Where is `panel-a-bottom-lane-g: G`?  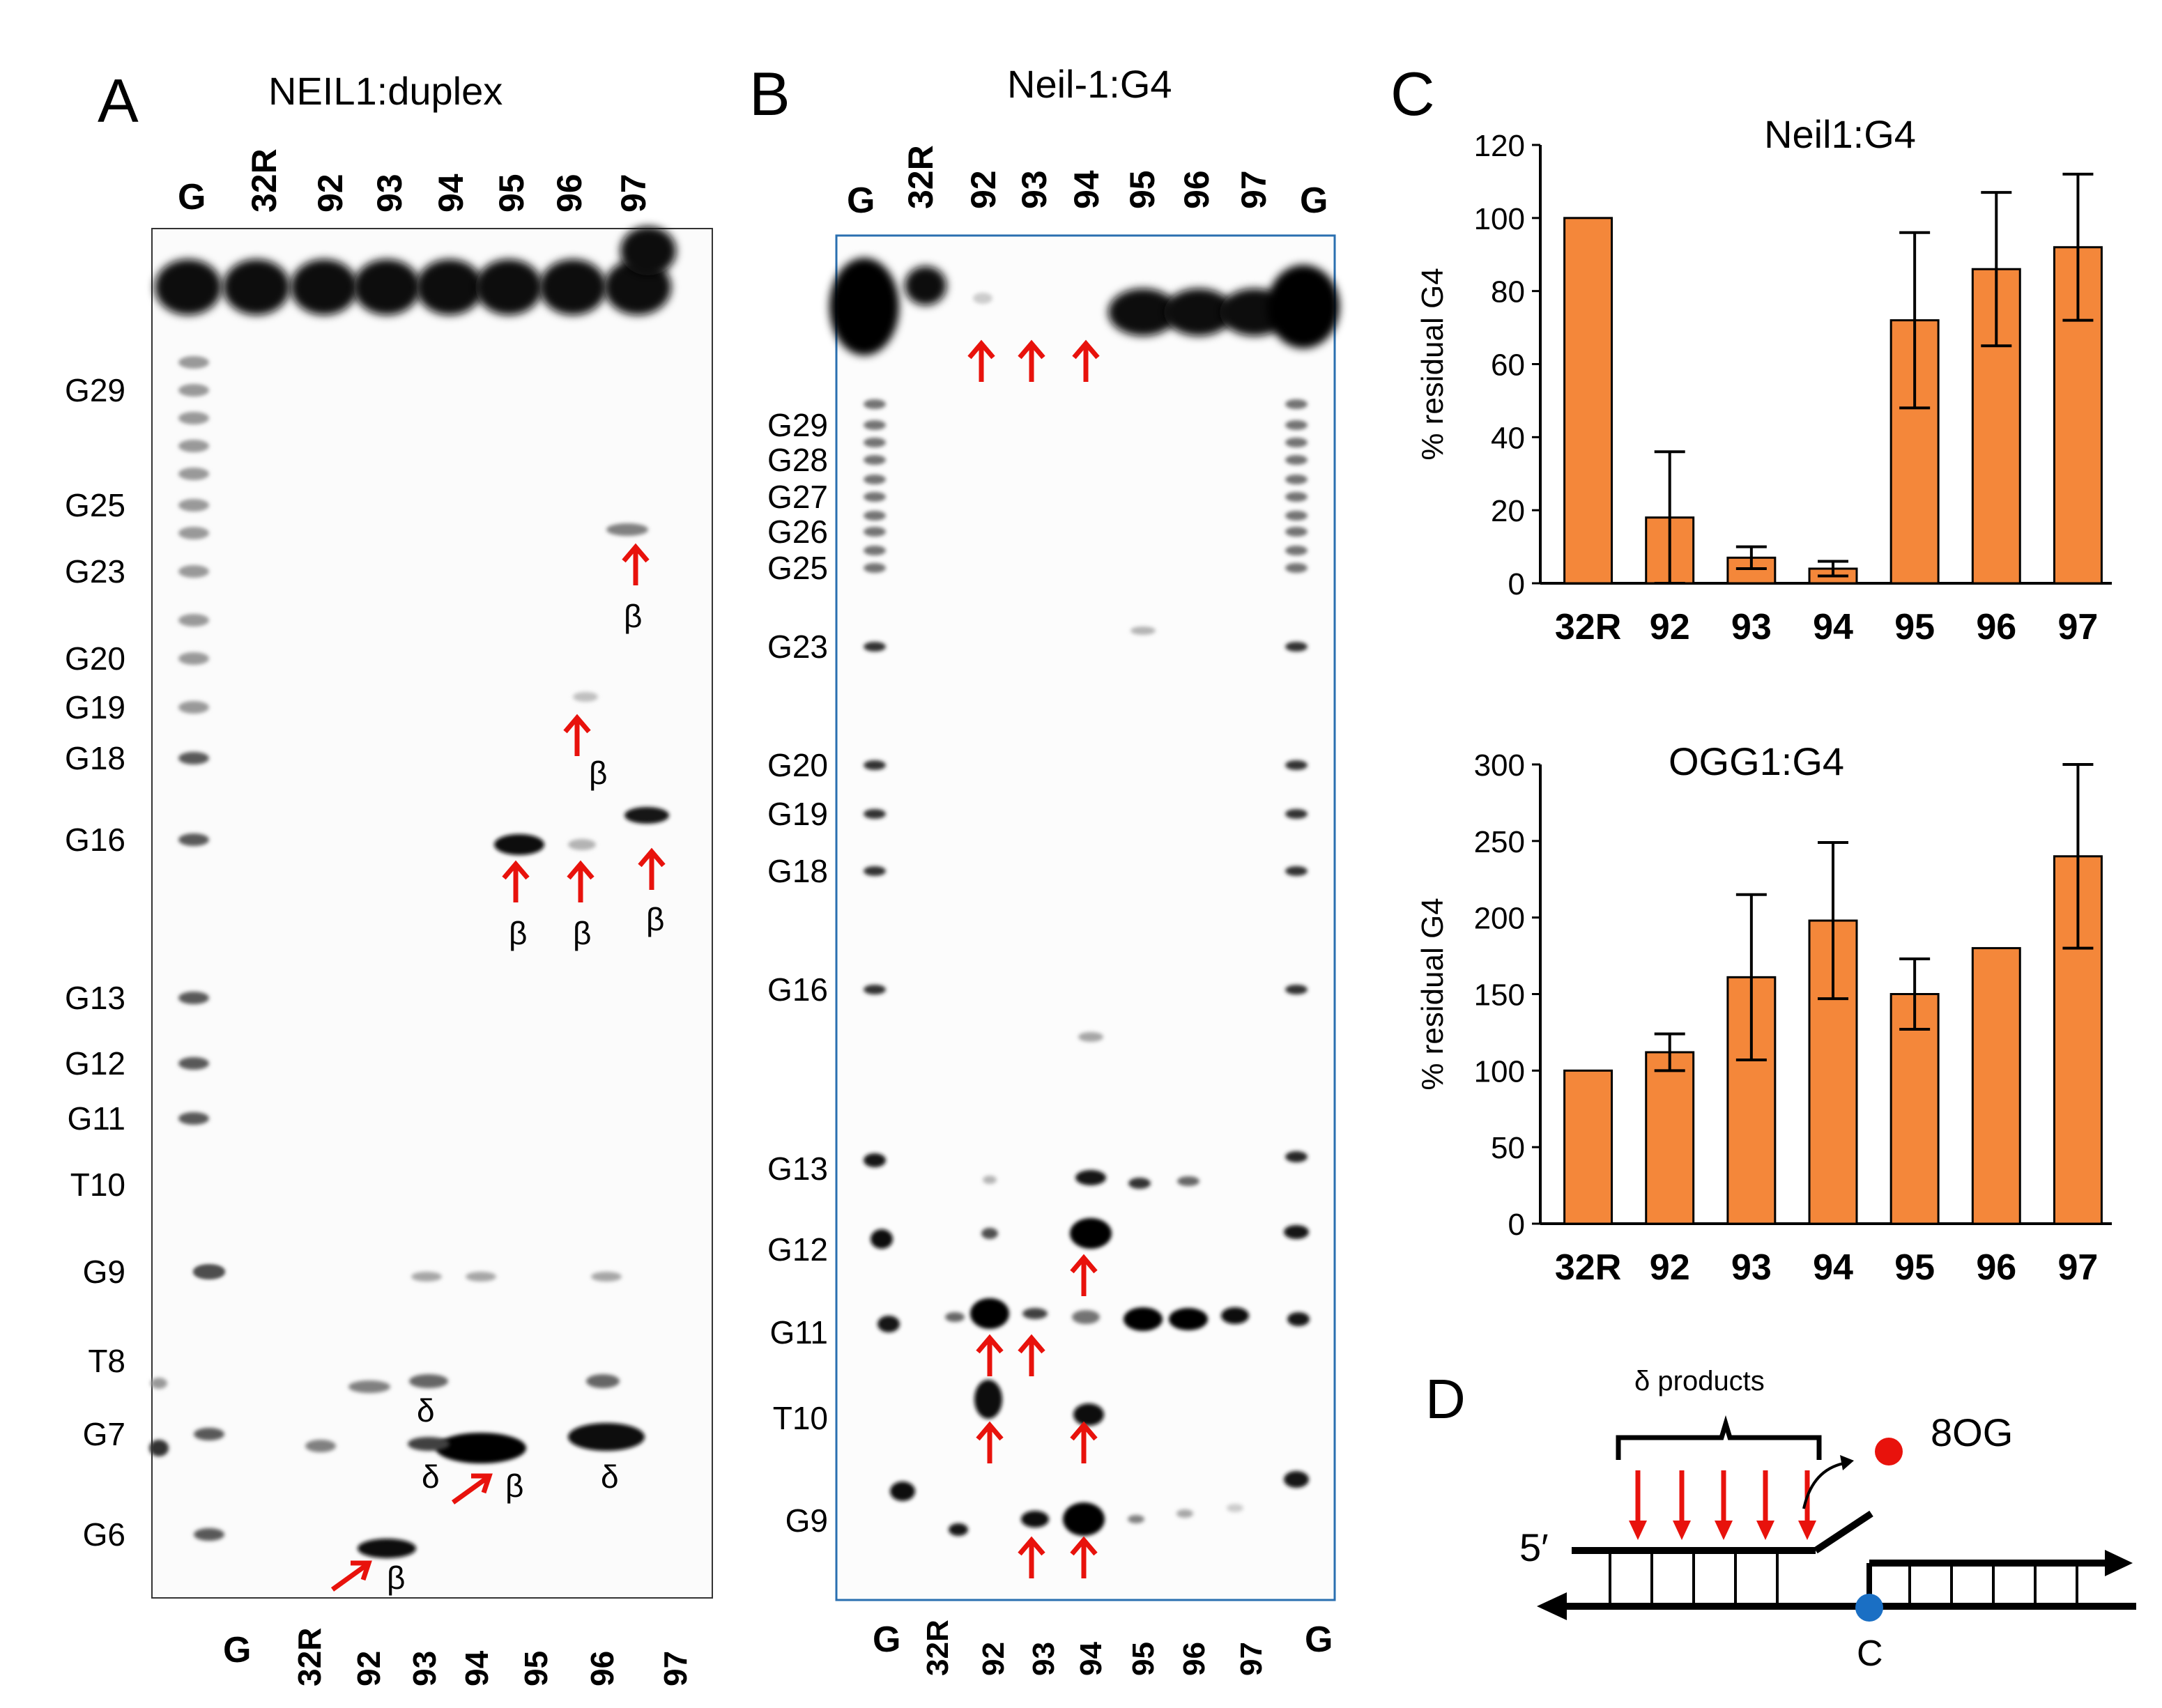 panel-a-bottom-lane-g: G is located at coordinates (237, 1650).